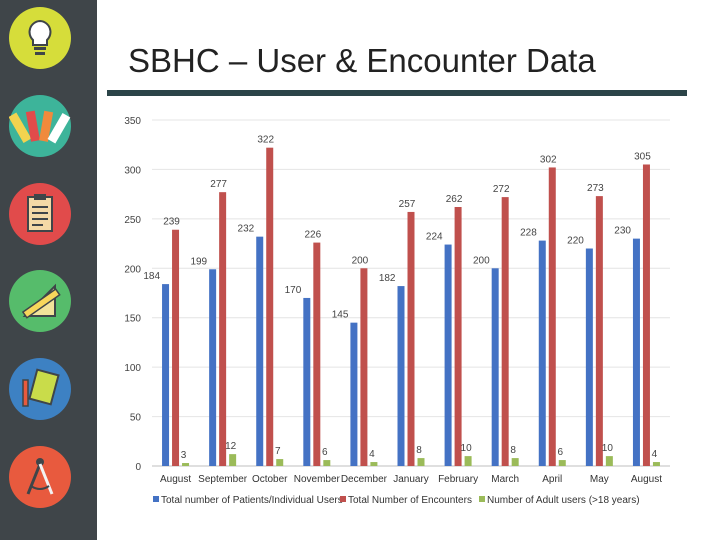  I want to click on ruler-triangle-icon, so click(40, 301).